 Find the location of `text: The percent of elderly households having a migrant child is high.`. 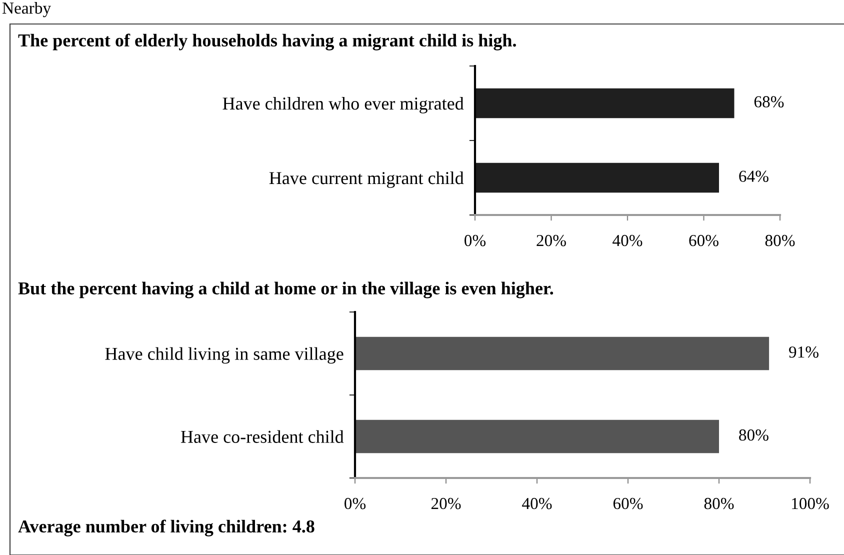

text: The percent of elderly households having a migrant child is high. is located at coordinates (267, 42).